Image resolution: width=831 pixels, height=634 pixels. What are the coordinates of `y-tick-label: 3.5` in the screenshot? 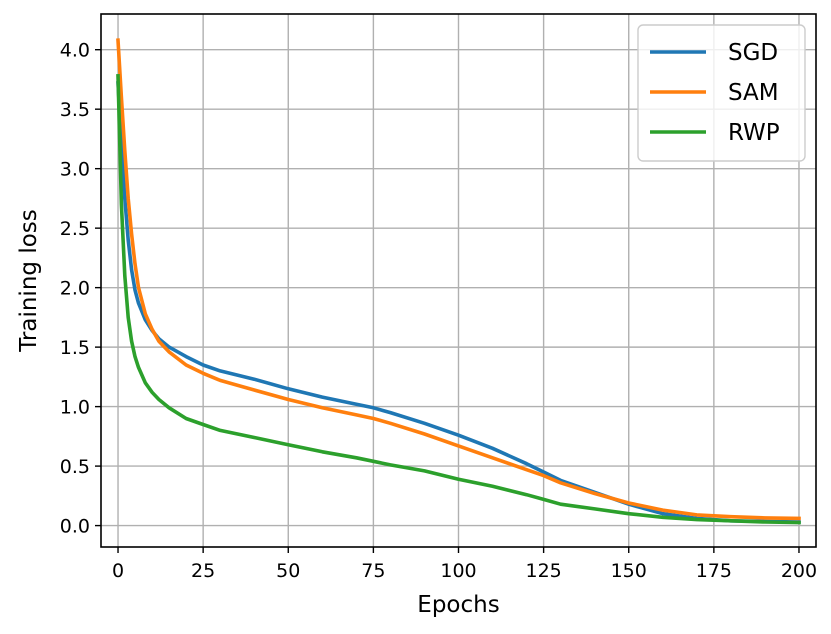 It's located at (75, 110).